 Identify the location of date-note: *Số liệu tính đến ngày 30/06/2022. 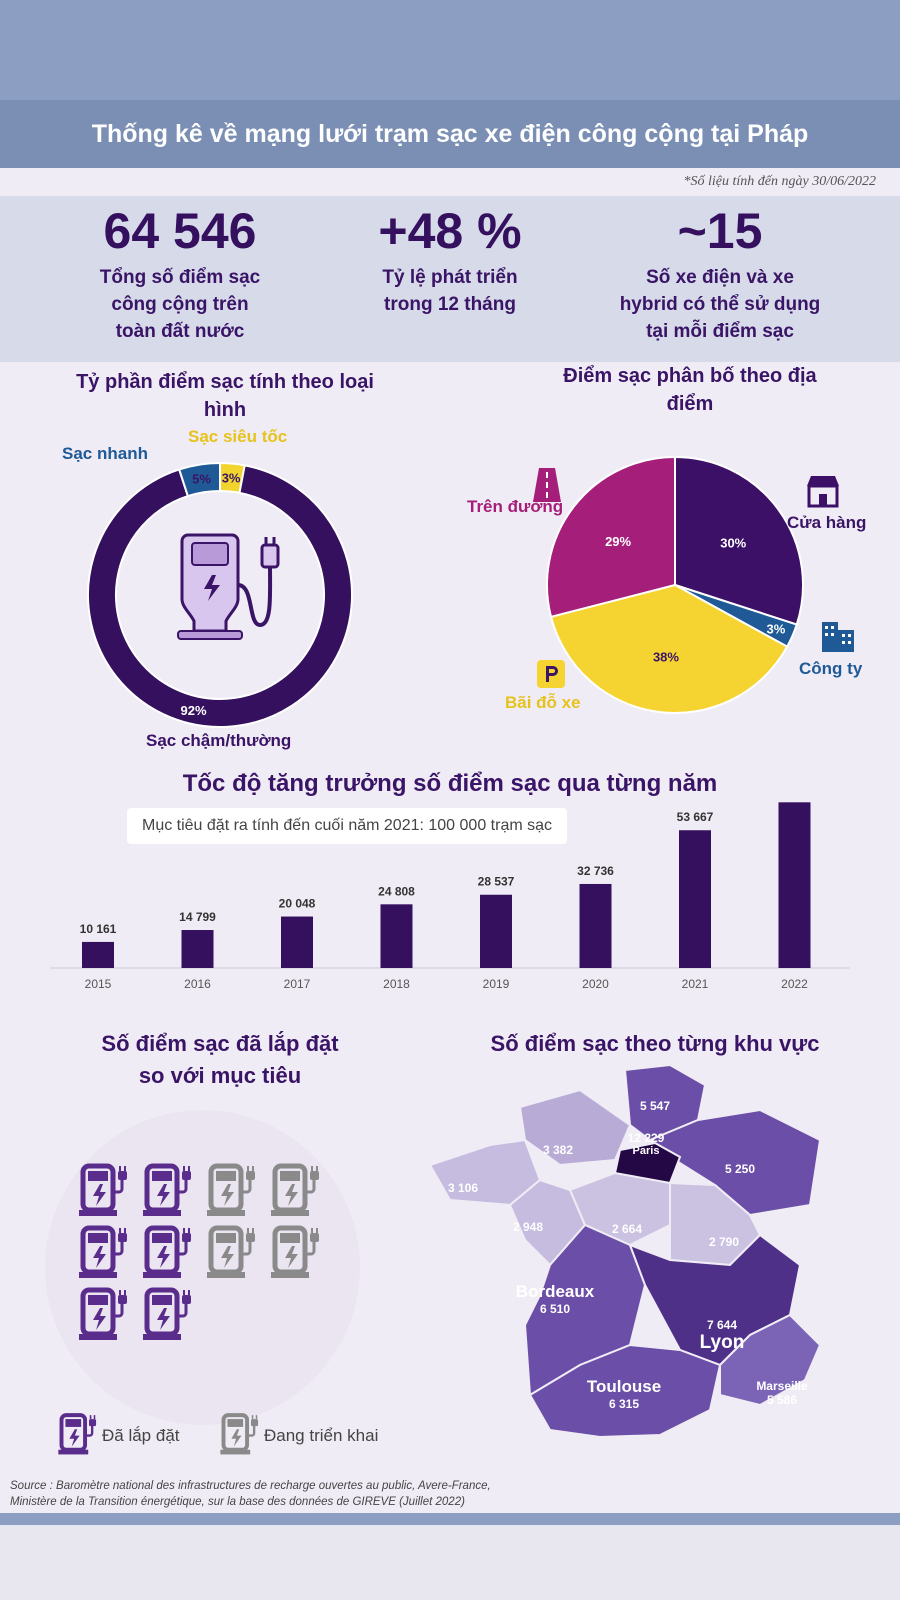
(779, 181).